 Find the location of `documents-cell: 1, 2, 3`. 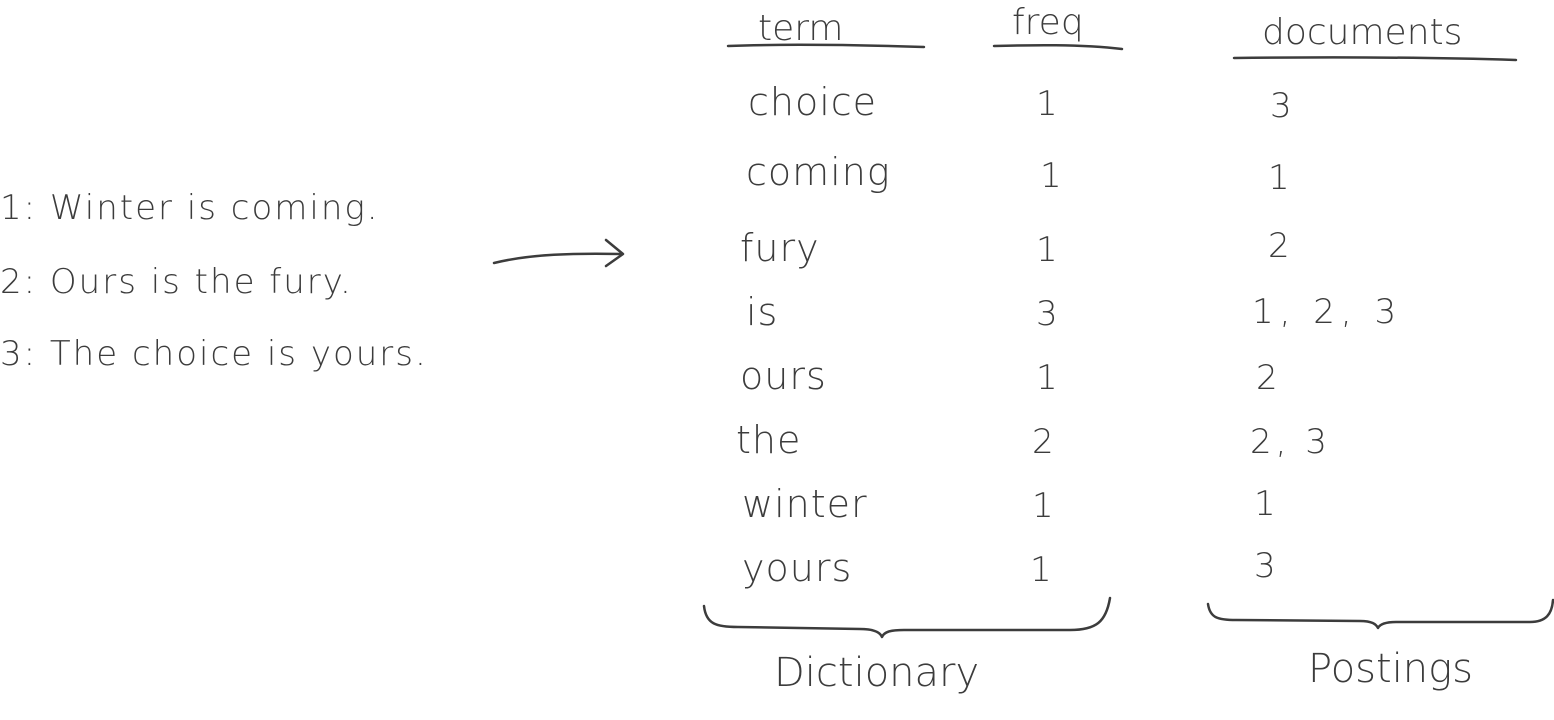

documents-cell: 1, 2, 3 is located at coordinates (1327, 312).